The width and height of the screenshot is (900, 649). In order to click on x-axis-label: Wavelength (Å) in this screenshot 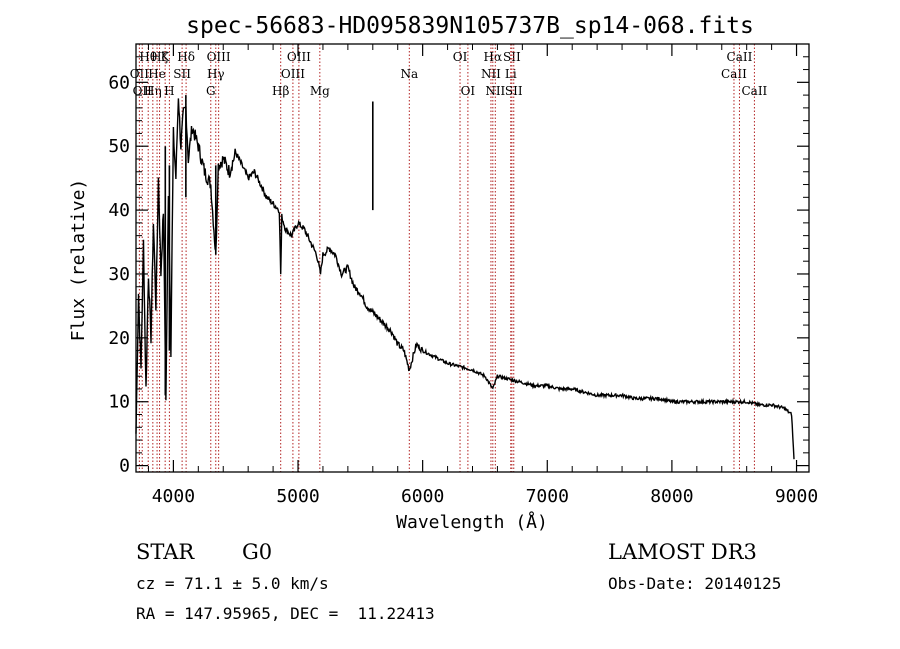, I will do `click(472, 522)`.